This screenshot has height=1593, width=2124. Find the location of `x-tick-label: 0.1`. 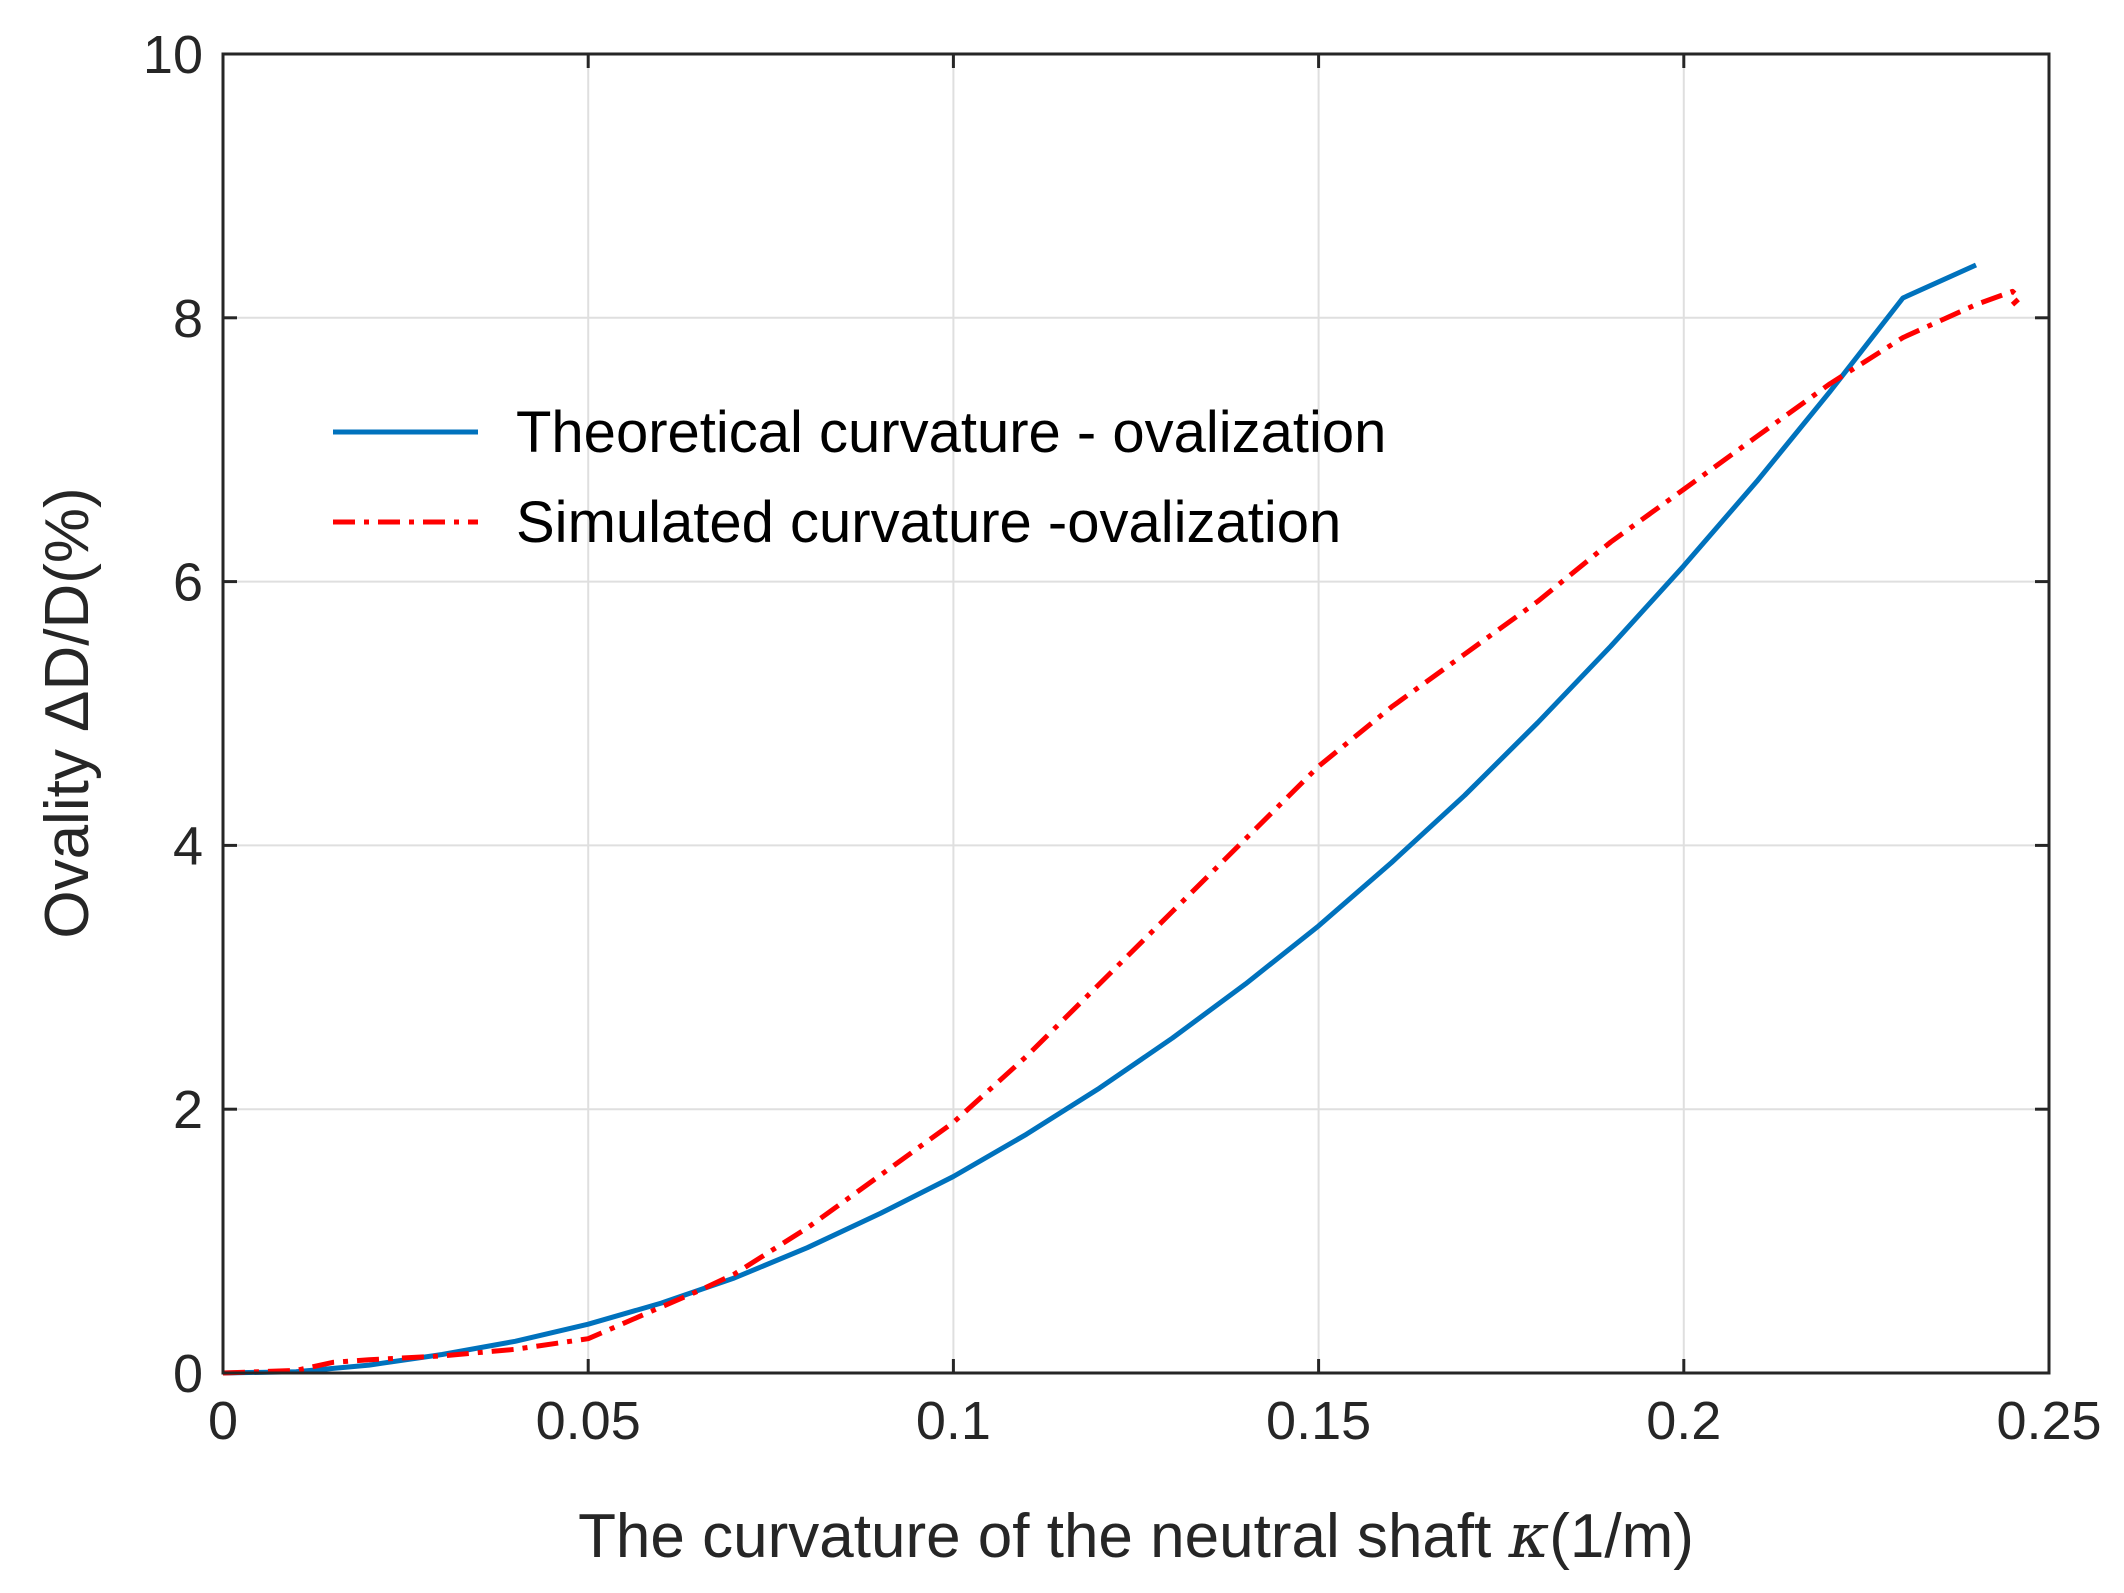

x-tick-label: 0.1 is located at coordinates (953, 1421).